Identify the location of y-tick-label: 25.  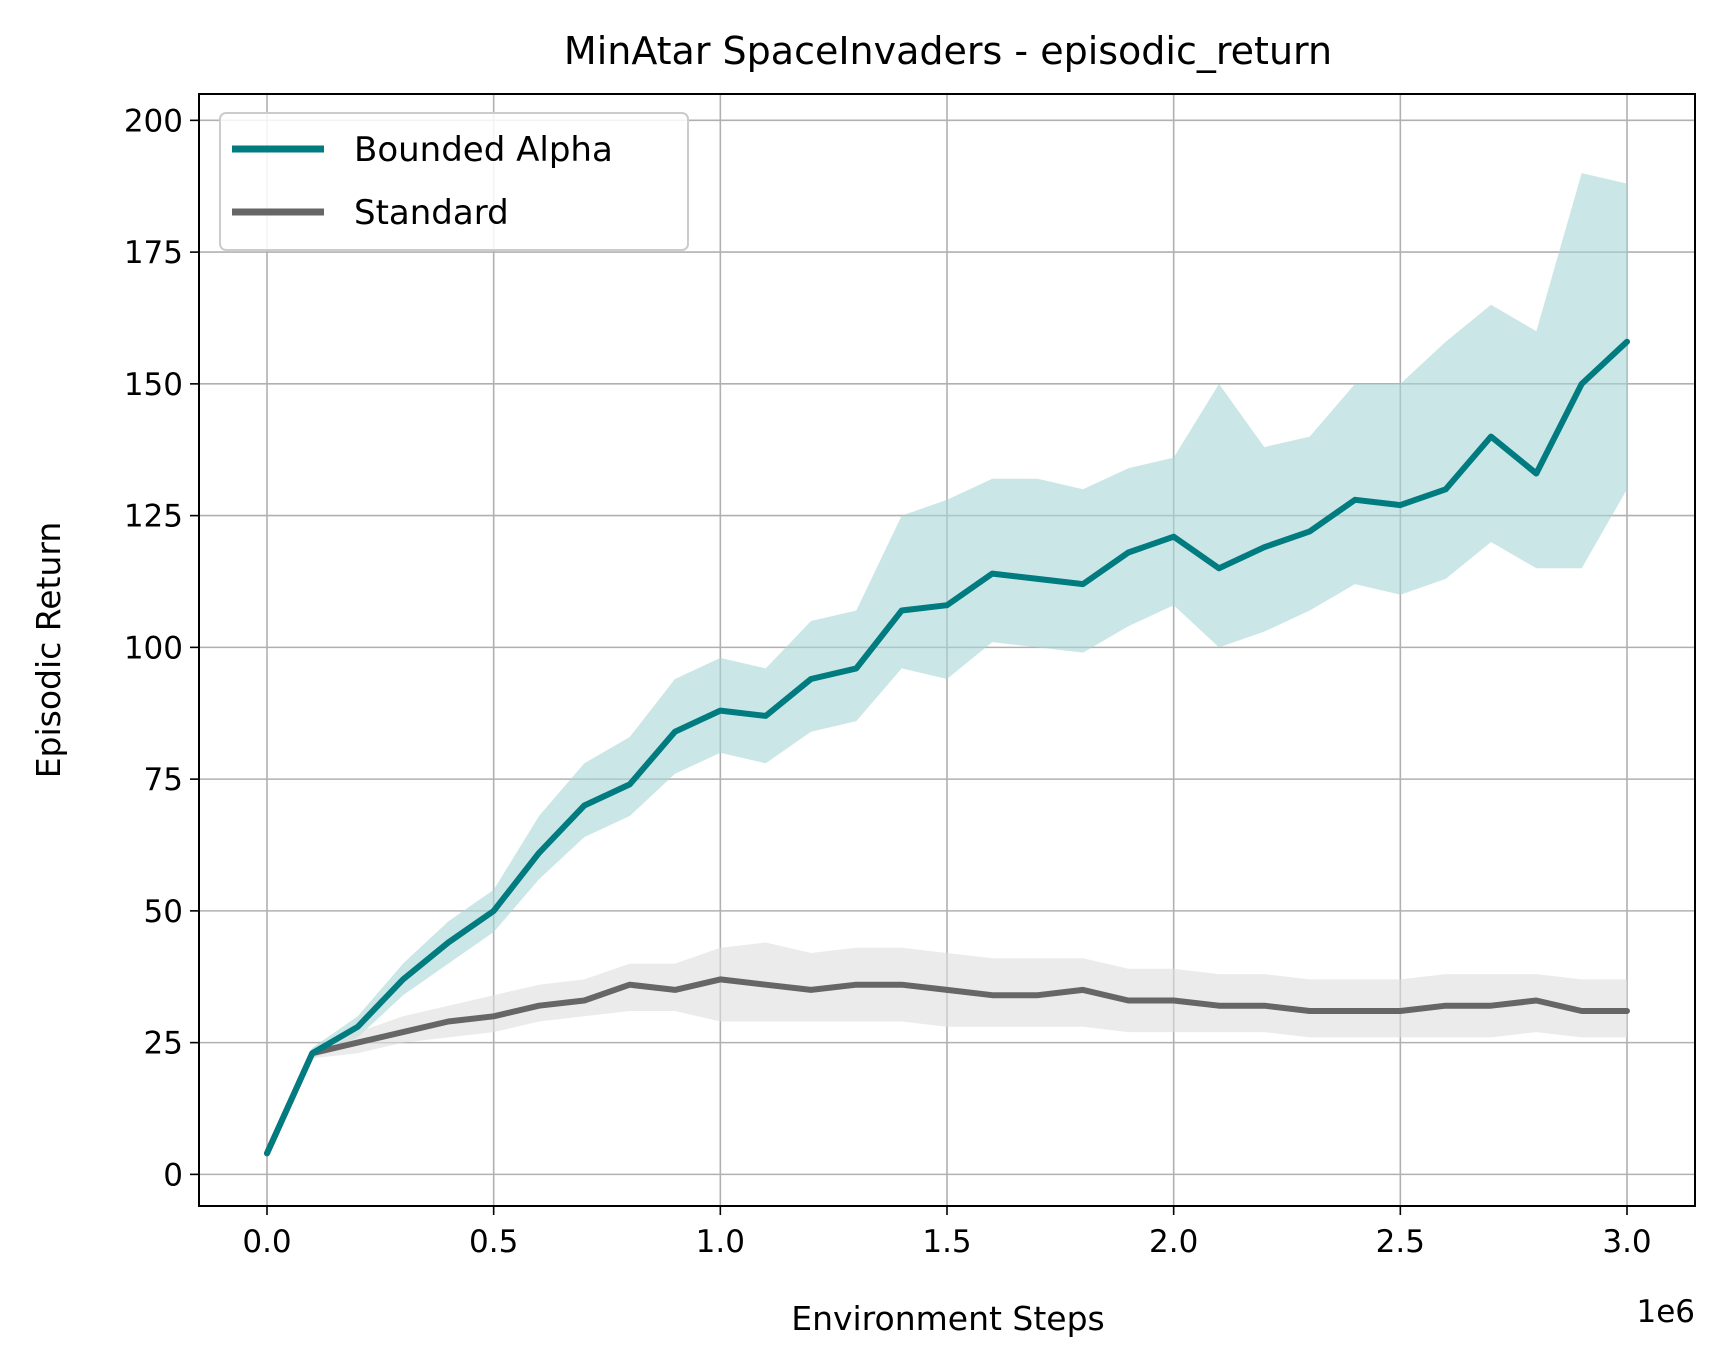
(163, 1044).